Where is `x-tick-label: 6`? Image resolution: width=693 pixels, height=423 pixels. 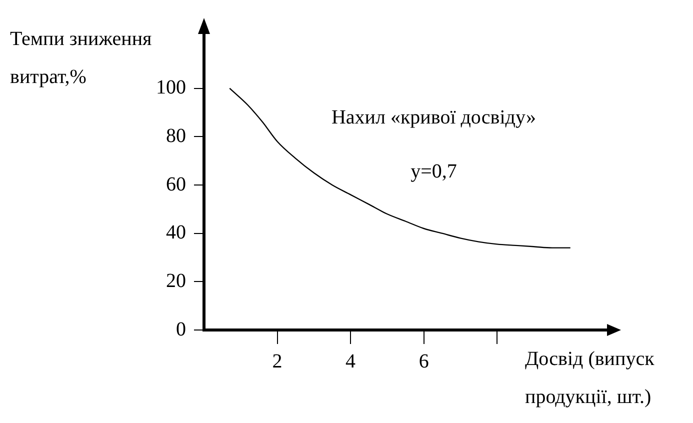 x-tick-label: 6 is located at coordinates (423, 361).